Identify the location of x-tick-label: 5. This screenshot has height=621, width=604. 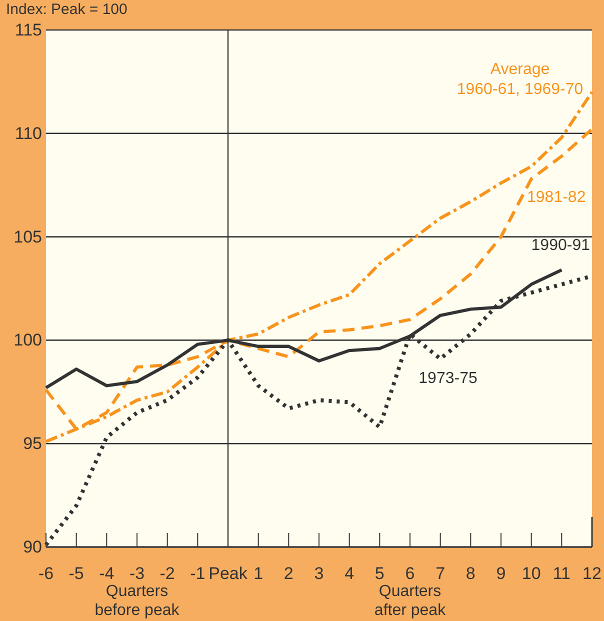
(379, 574).